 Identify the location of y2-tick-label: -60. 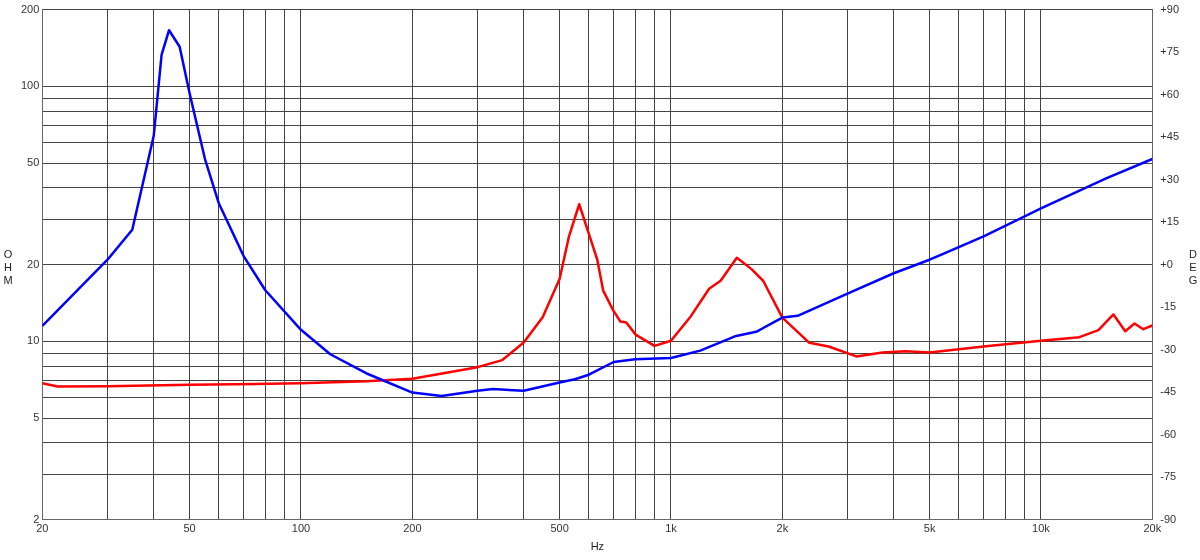
(1168, 433).